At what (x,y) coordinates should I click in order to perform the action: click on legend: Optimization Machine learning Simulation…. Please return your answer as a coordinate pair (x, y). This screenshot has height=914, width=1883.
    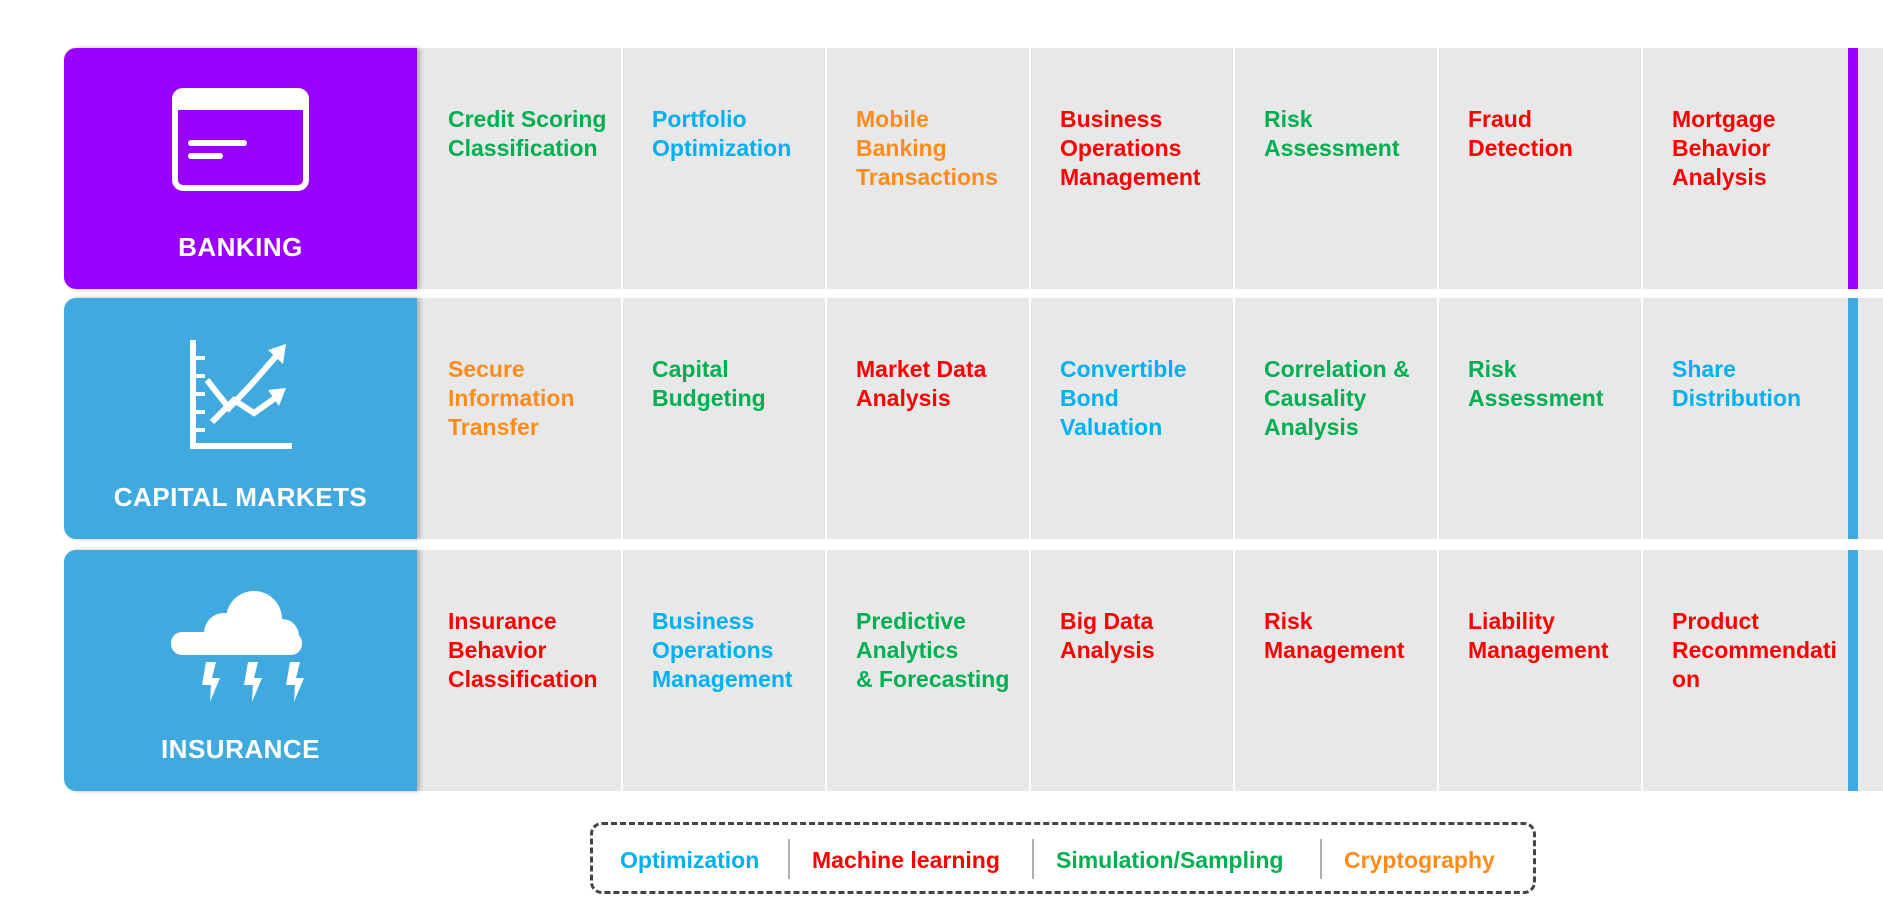
    Looking at the image, I should click on (1063, 858).